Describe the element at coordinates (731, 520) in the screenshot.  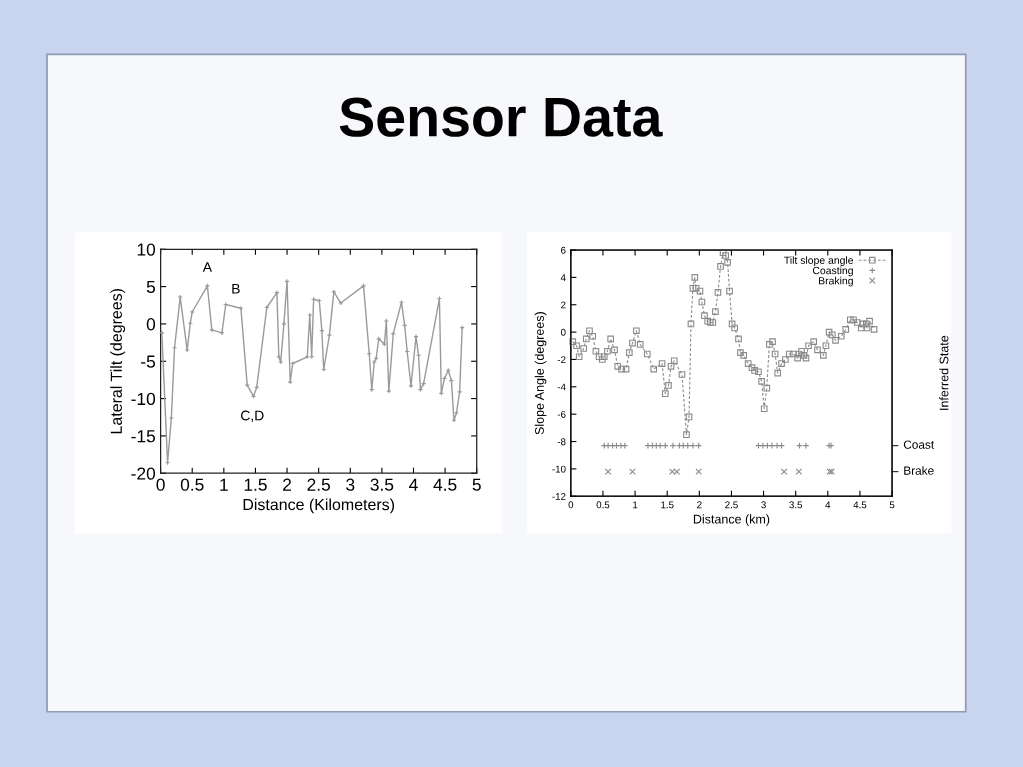
I see `x-axis-title: Distance (km)` at that location.